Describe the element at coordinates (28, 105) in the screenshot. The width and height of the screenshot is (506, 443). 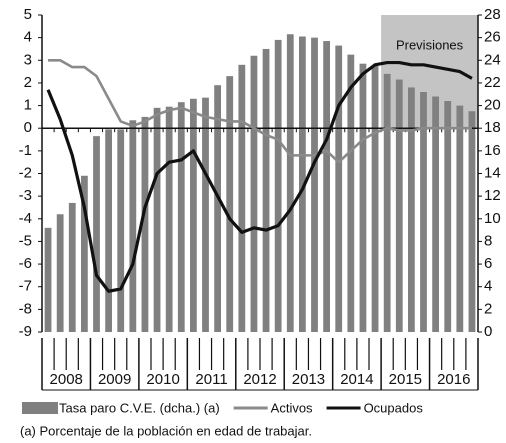
I see `y-tick-label: 1` at that location.